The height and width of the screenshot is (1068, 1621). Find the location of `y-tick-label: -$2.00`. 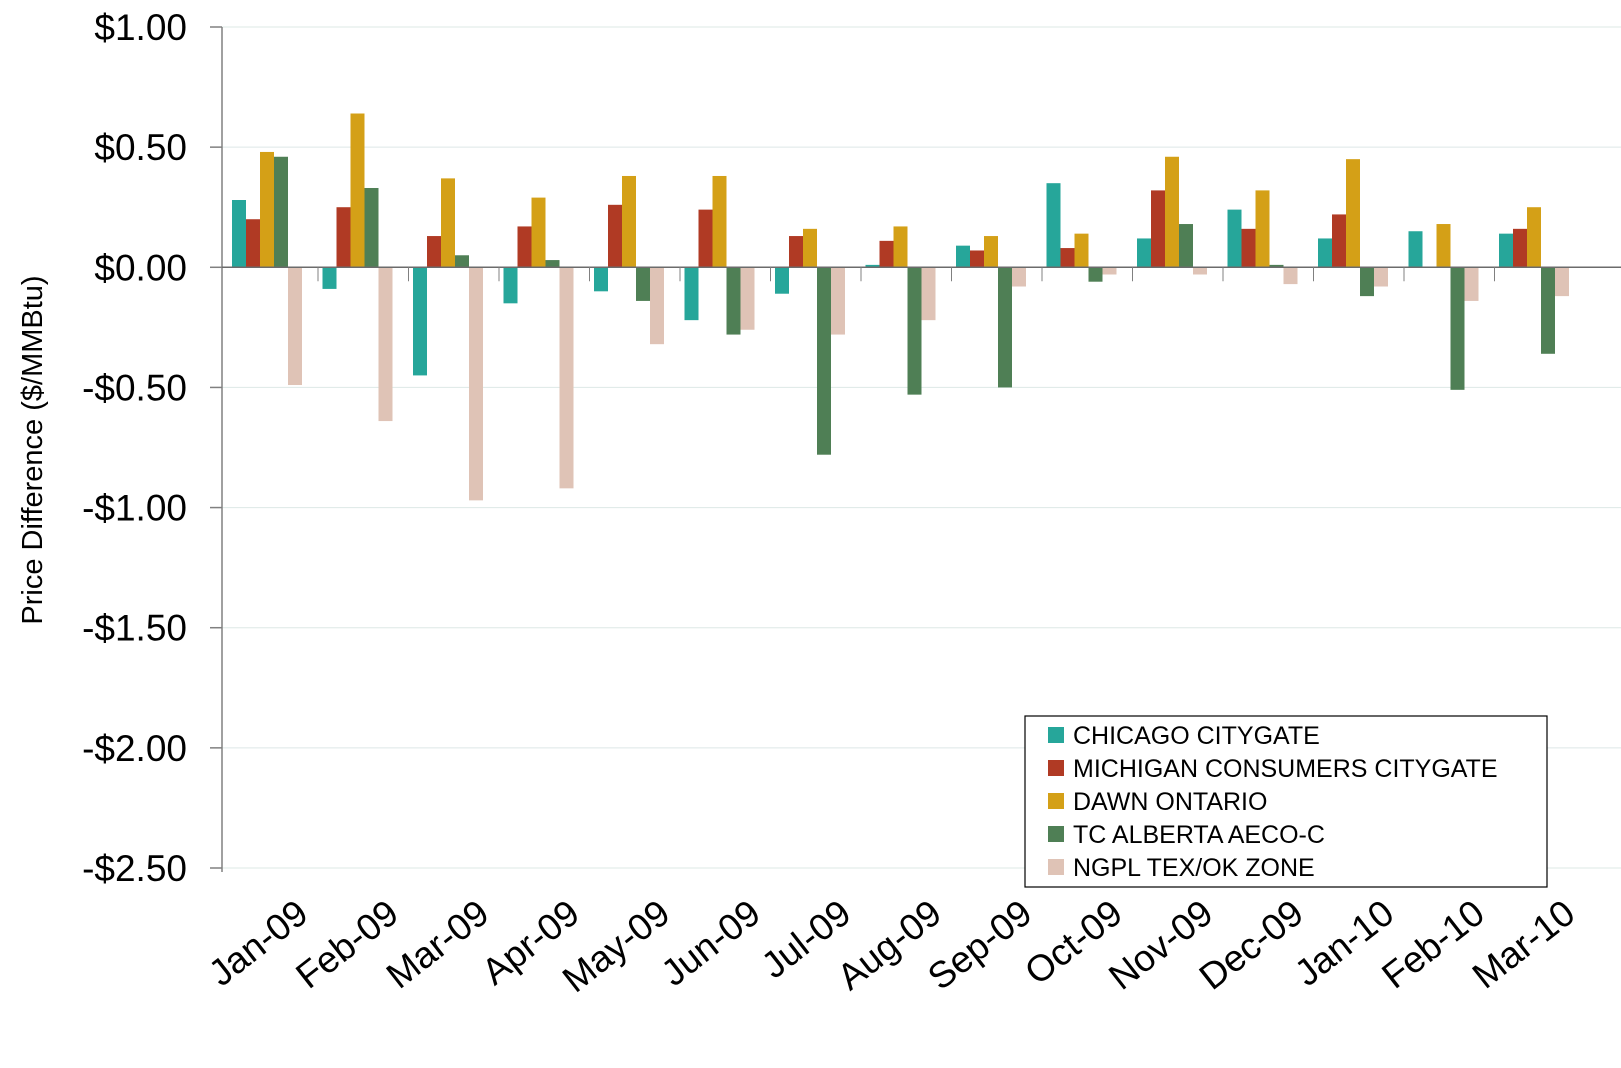

y-tick-label: -$2.00 is located at coordinates (134, 748).